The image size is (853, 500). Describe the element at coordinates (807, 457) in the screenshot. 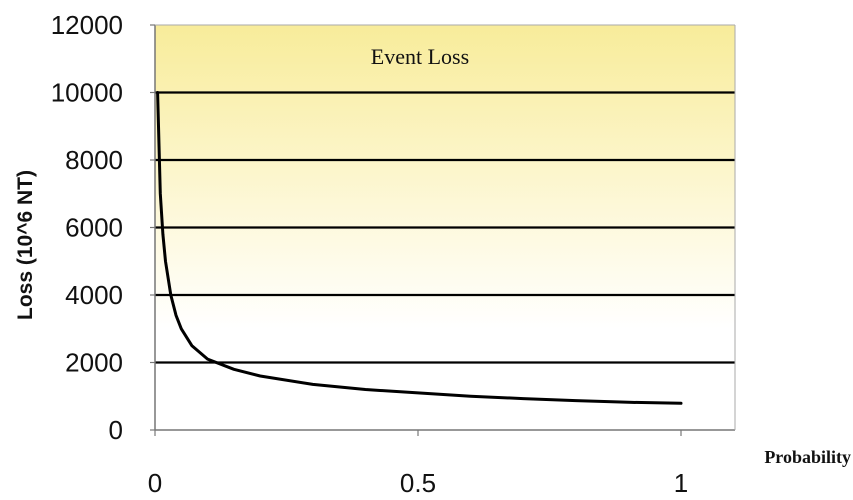

I see `x-axis-label: Probability` at that location.